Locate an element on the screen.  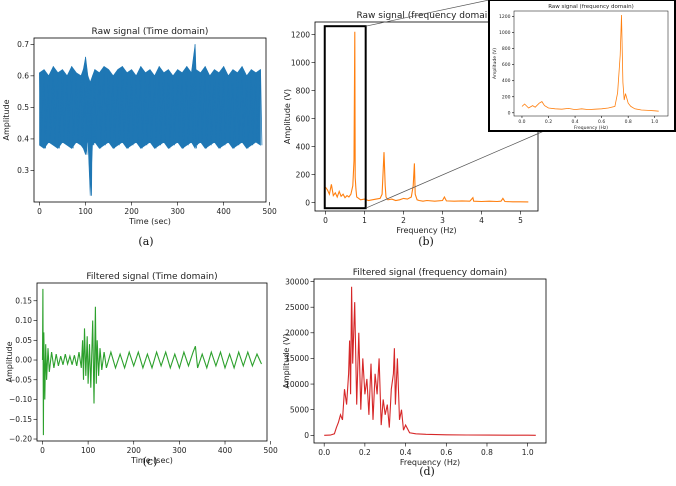
y-tick-label: 0.5 is located at coordinates (23, 107).